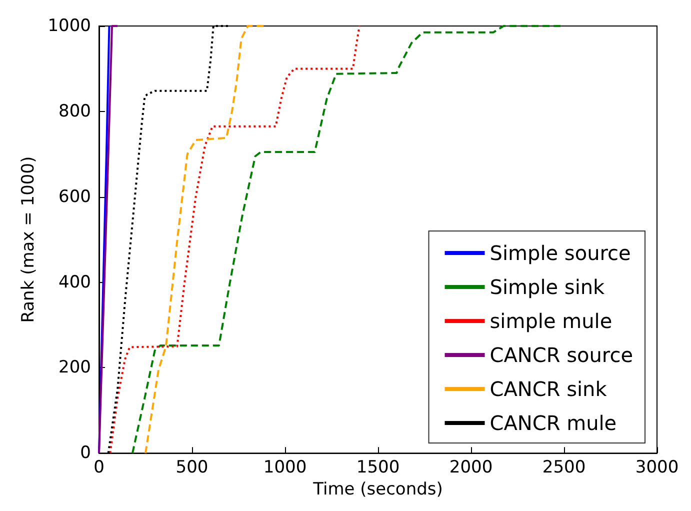 This screenshot has width=691, height=511. I want to click on x-tick-label: 500, so click(192, 468).